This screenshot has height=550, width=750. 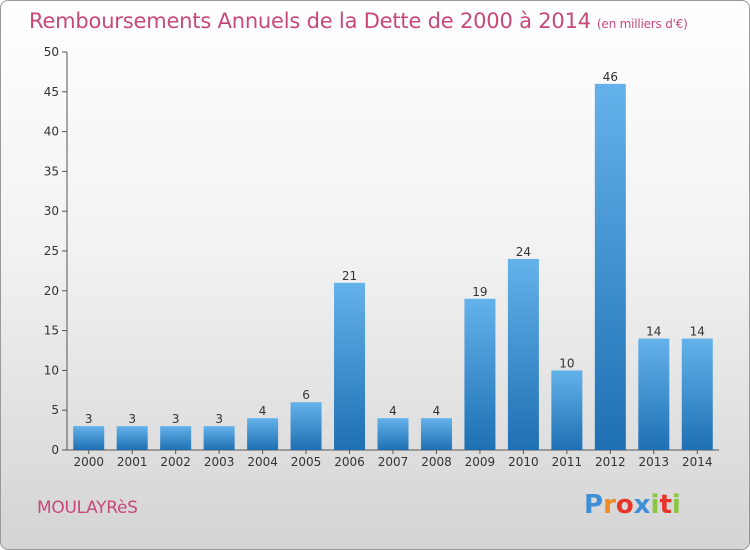 What do you see at coordinates (642, 505) in the screenshot?
I see `logo-letter: x` at bounding box center [642, 505].